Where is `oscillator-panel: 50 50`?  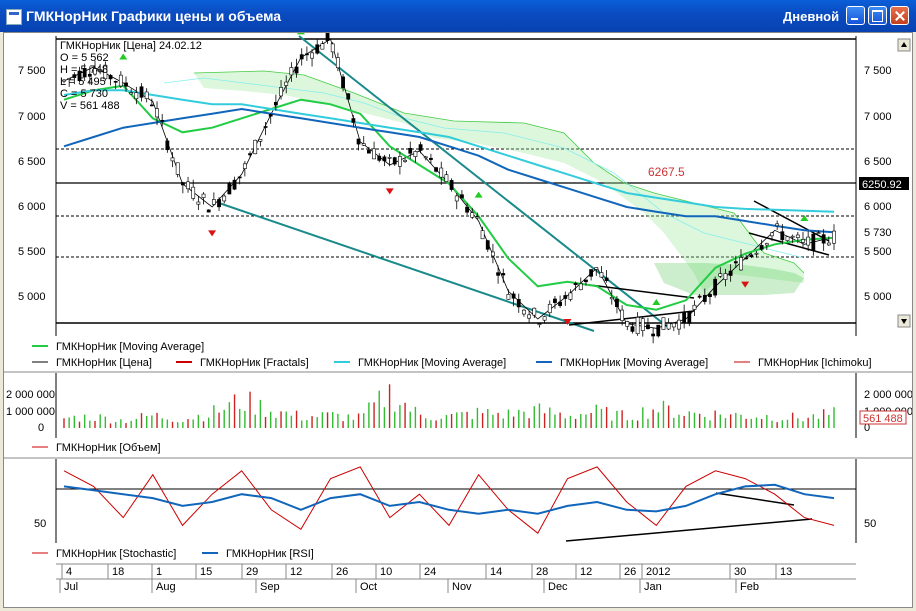 oscillator-panel: 50 50 is located at coordinates (455, 501).